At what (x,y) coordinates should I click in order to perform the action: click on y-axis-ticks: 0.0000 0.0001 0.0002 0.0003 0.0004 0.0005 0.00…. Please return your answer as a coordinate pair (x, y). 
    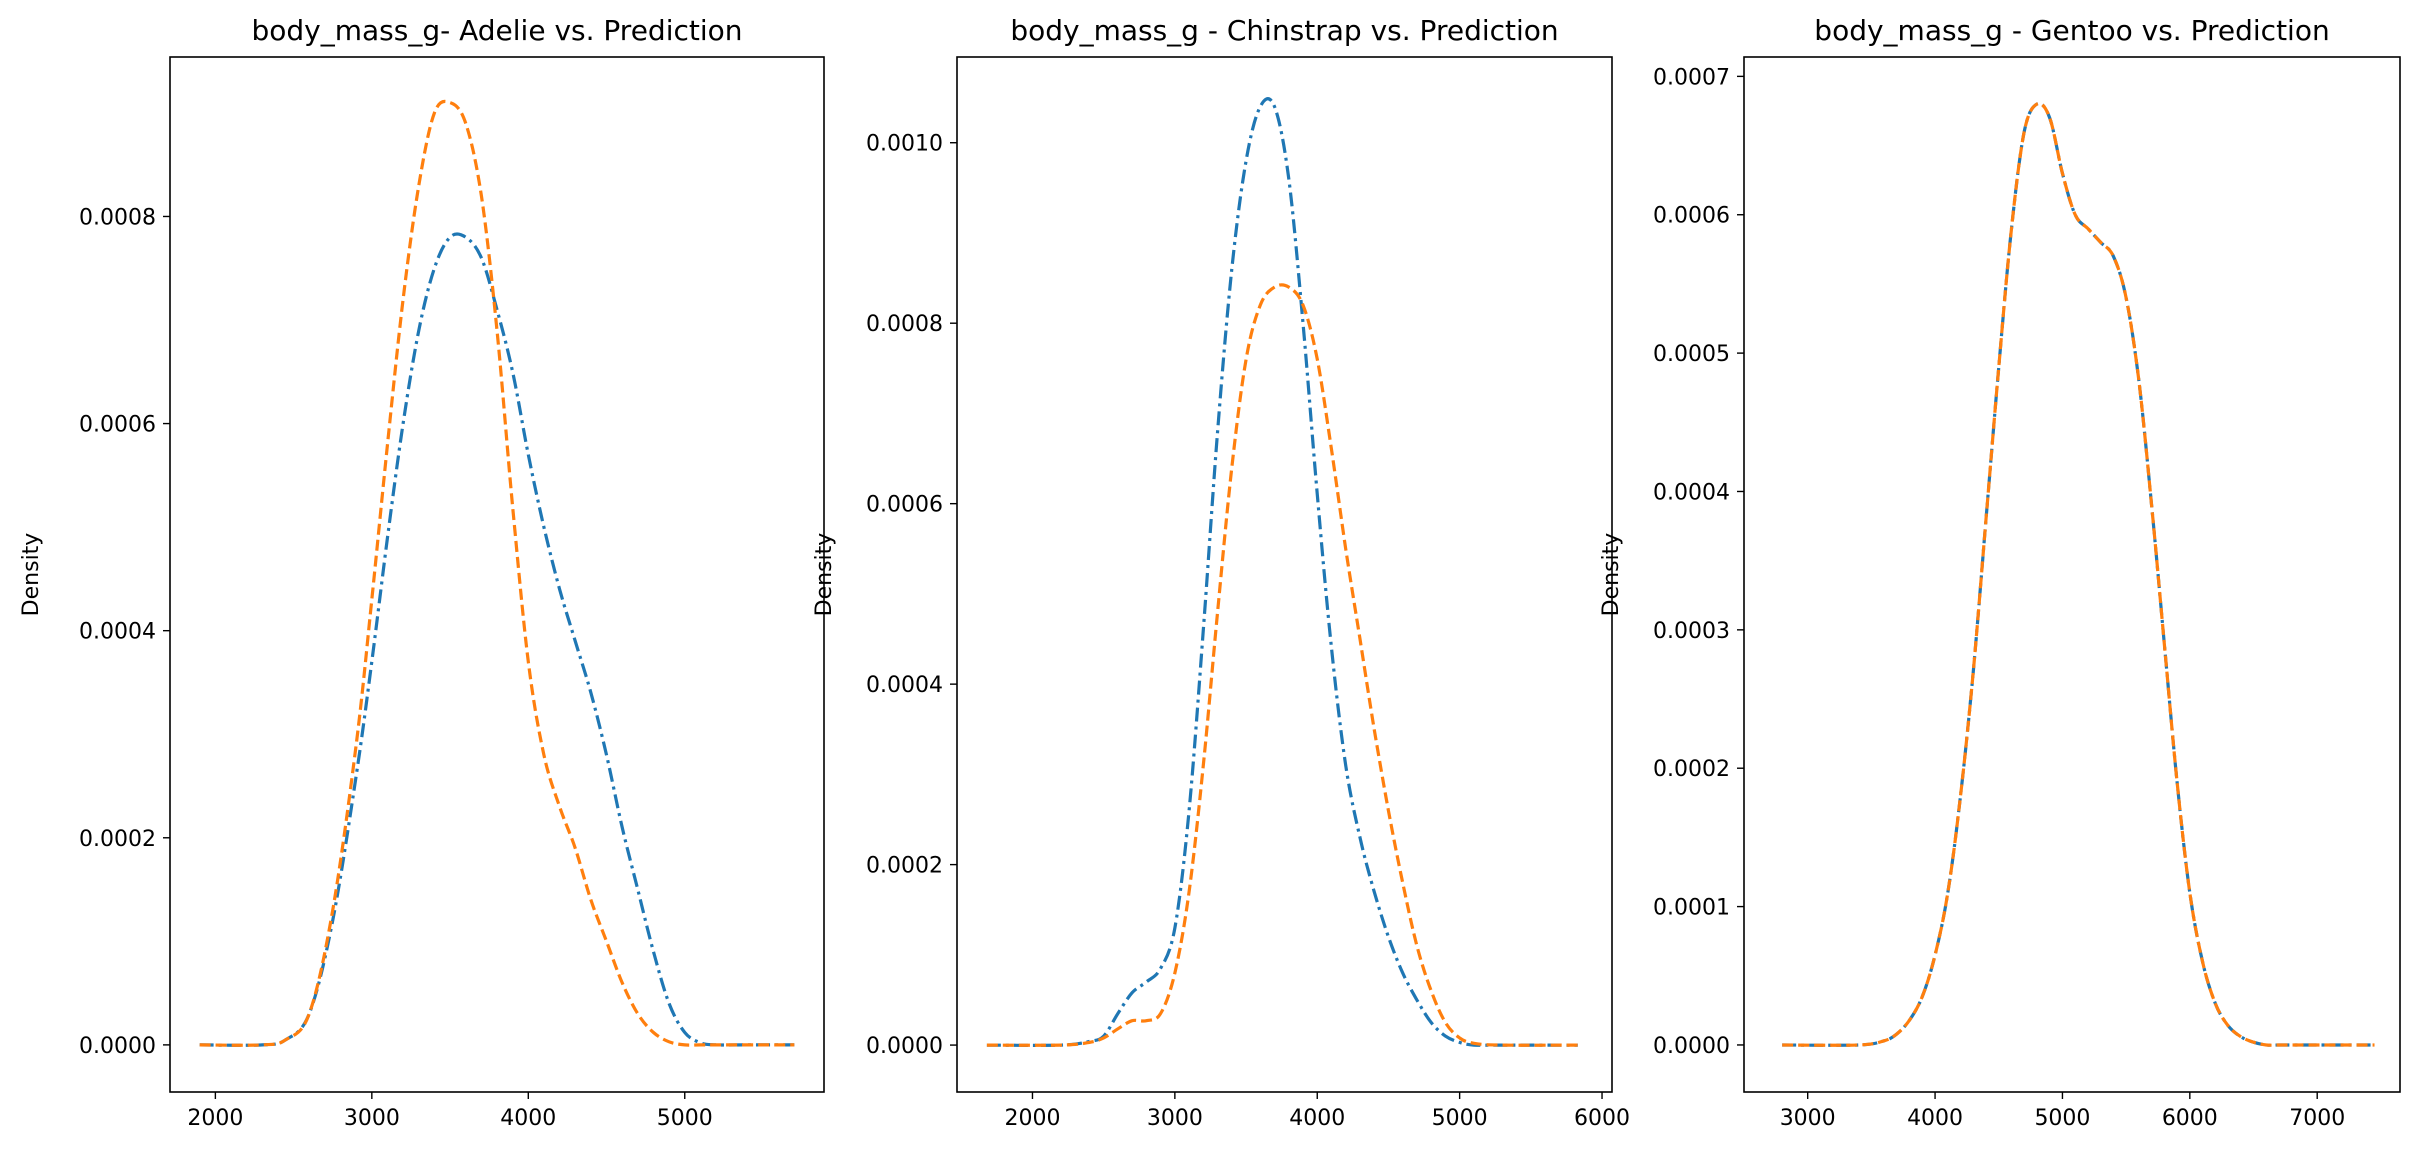
    Looking at the image, I should click on (1698, 562).